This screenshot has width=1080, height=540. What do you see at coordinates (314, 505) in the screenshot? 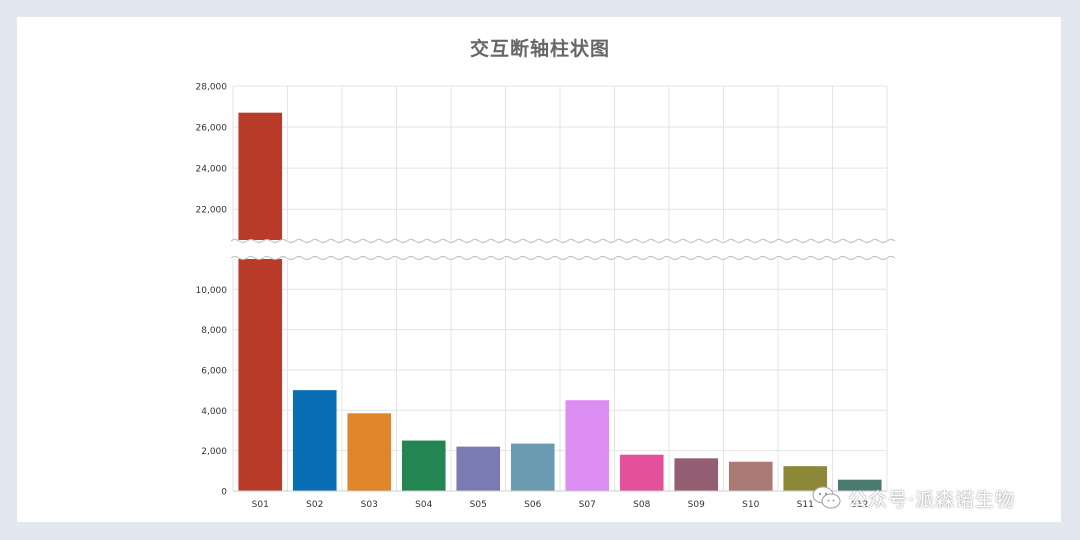
I see `x-tick-label: S02` at bounding box center [314, 505].